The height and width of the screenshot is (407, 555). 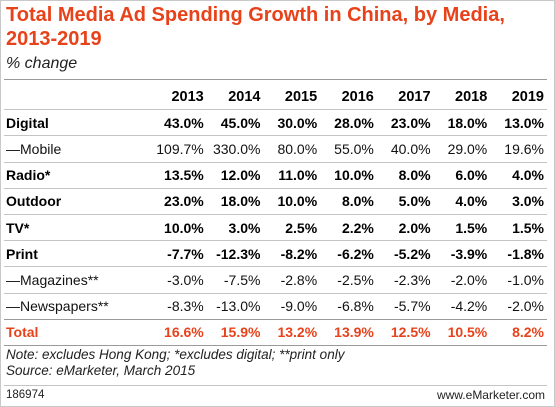 What do you see at coordinates (77, 306) in the screenshot?
I see `row-label: —Newspapers**` at bounding box center [77, 306].